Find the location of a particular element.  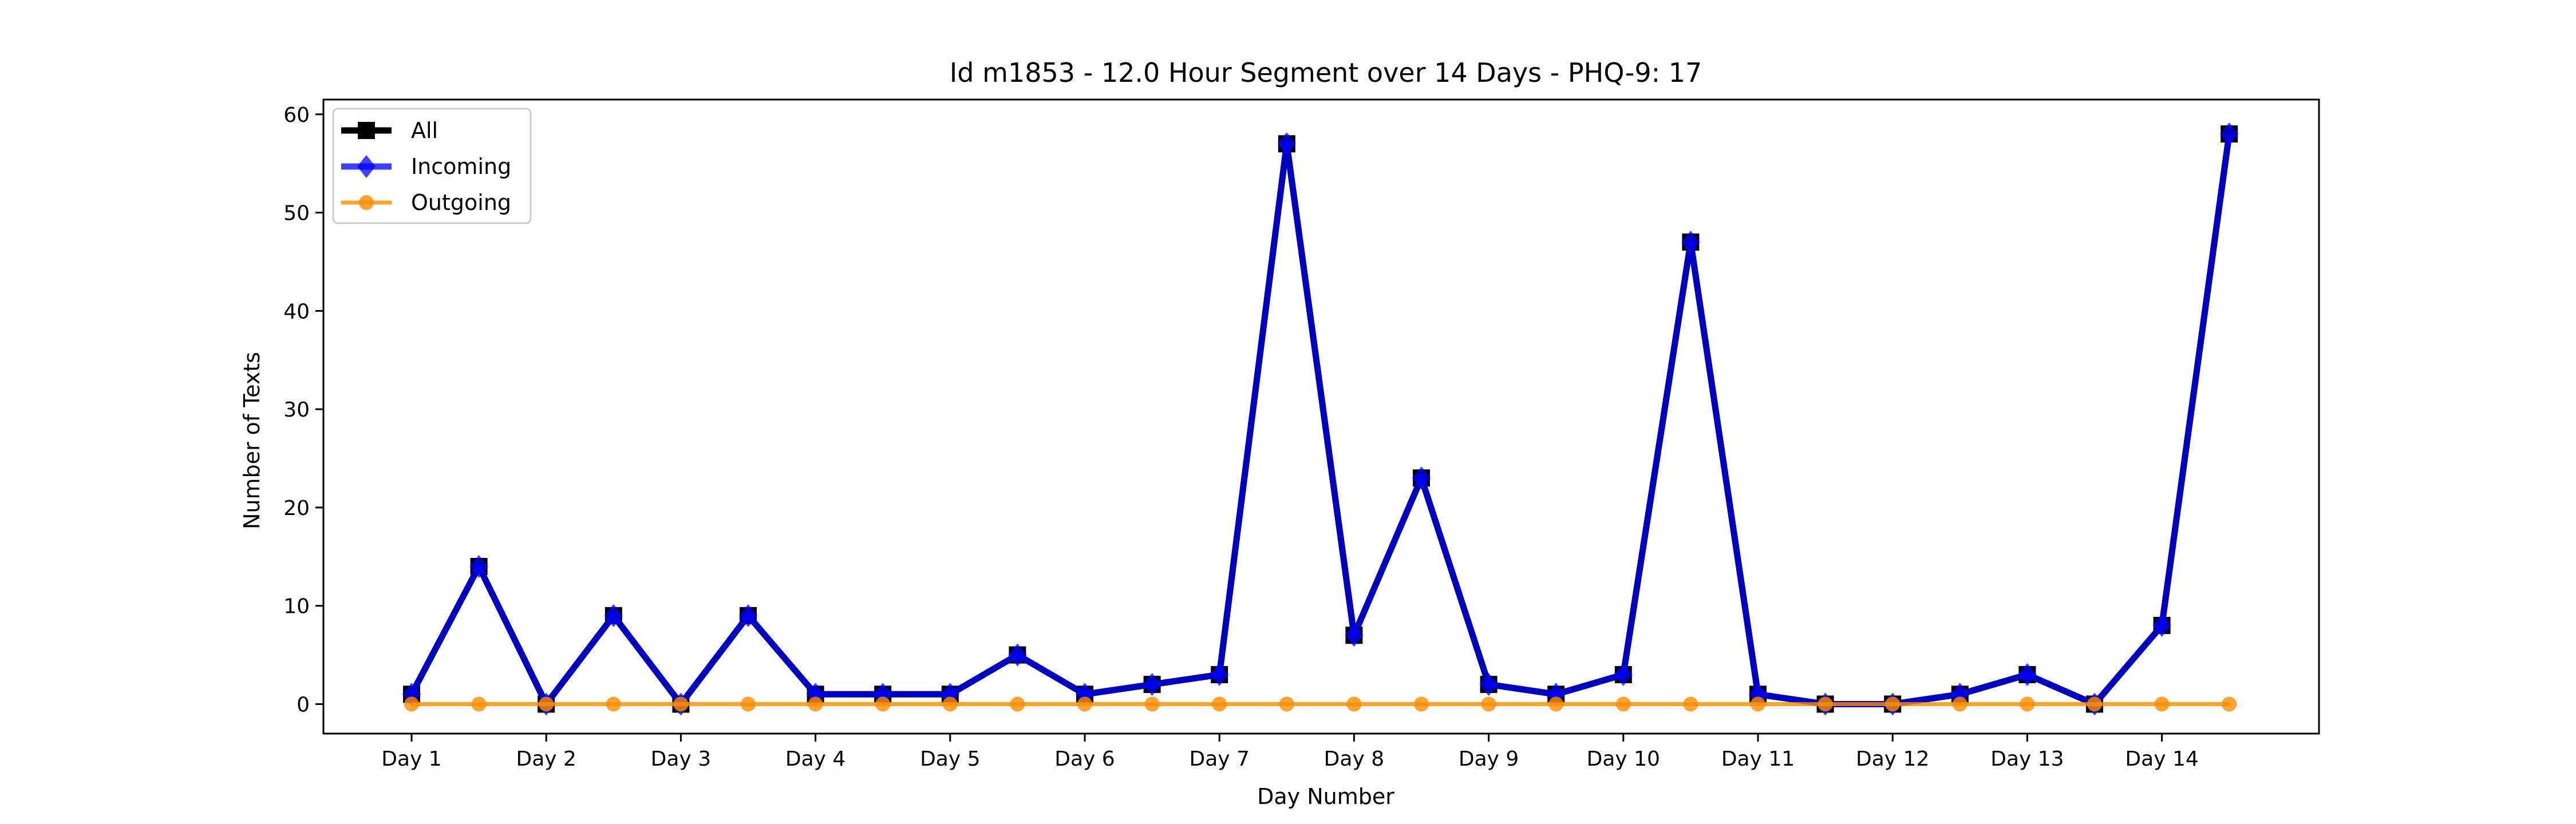

x-tick-label: Day 7 is located at coordinates (1219, 759).